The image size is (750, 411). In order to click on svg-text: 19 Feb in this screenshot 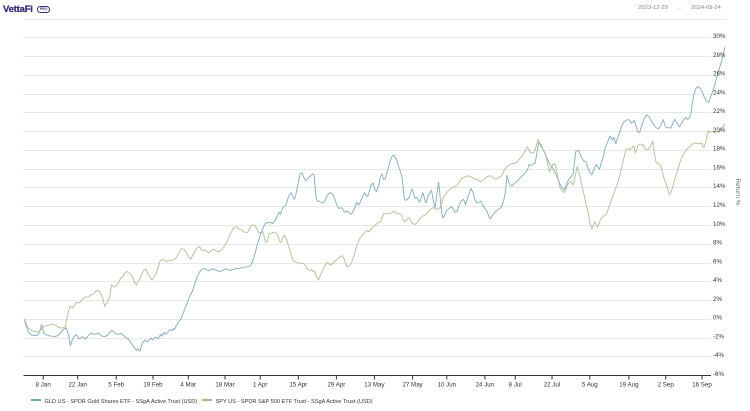, I will do `click(153, 385)`.